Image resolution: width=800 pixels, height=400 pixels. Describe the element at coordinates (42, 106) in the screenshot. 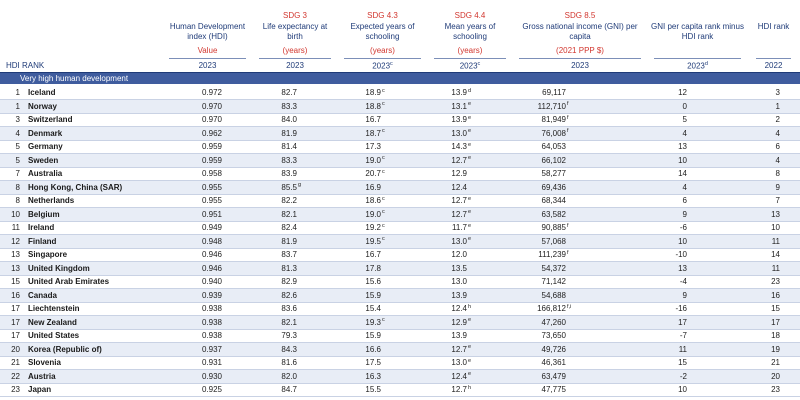

I see `country: Norway` at that location.